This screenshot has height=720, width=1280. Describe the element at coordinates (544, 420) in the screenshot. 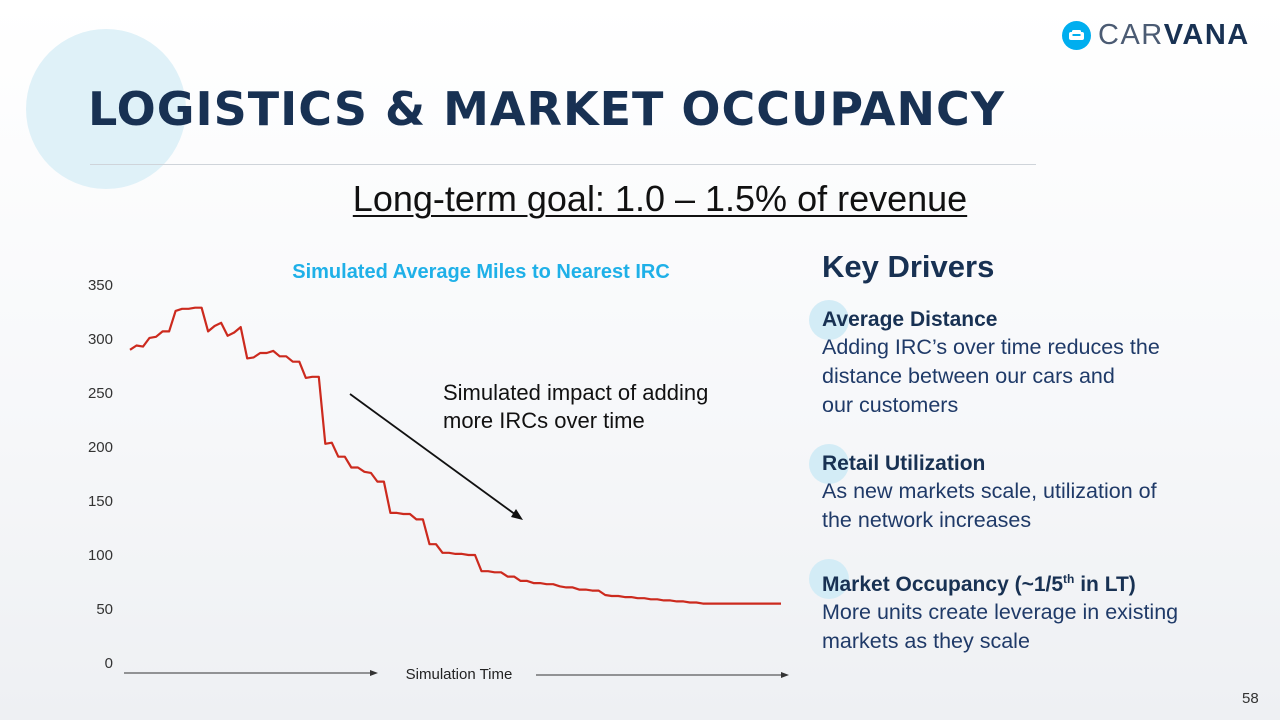

I see `annotation-line-2: more IRCs over time` at that location.